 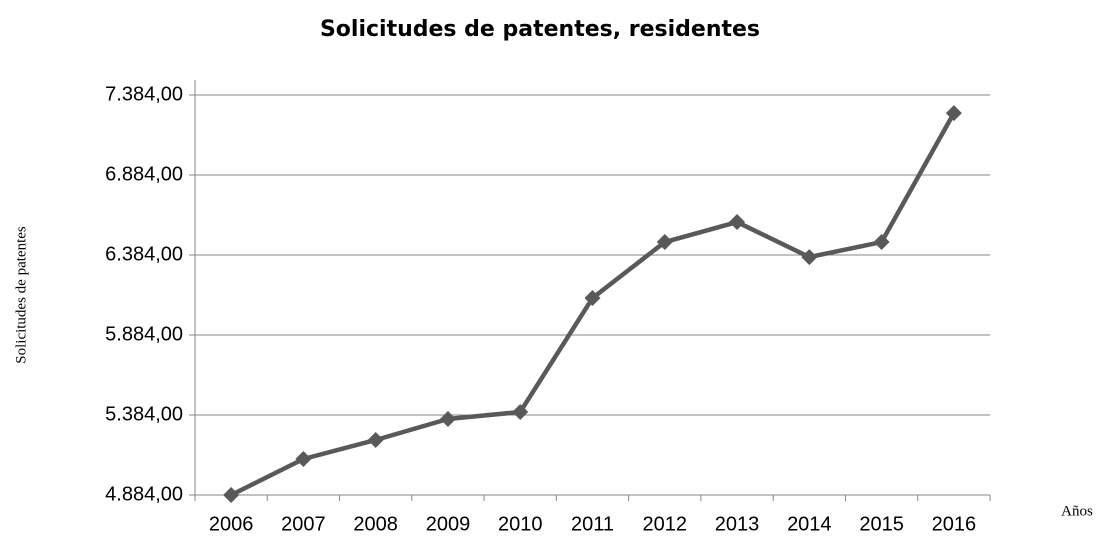 I want to click on y-tick-label: 4.884,00, so click(x=144, y=494).